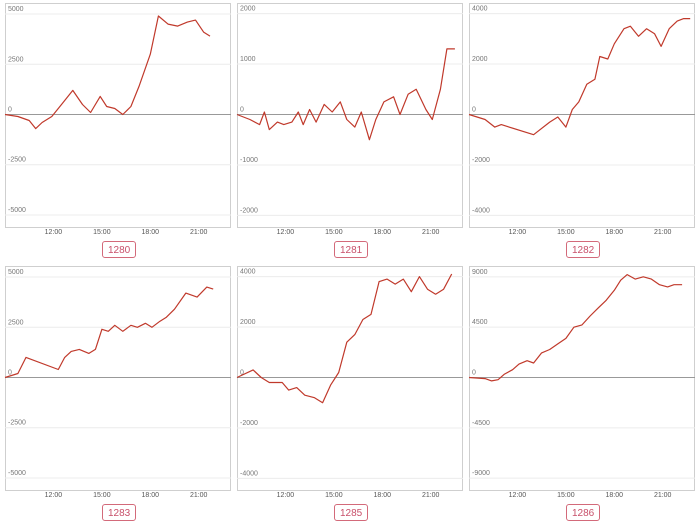 This screenshot has width=700, height=527. What do you see at coordinates (583, 512) in the screenshot?
I see `chart-id-badge: 1286` at bounding box center [583, 512].